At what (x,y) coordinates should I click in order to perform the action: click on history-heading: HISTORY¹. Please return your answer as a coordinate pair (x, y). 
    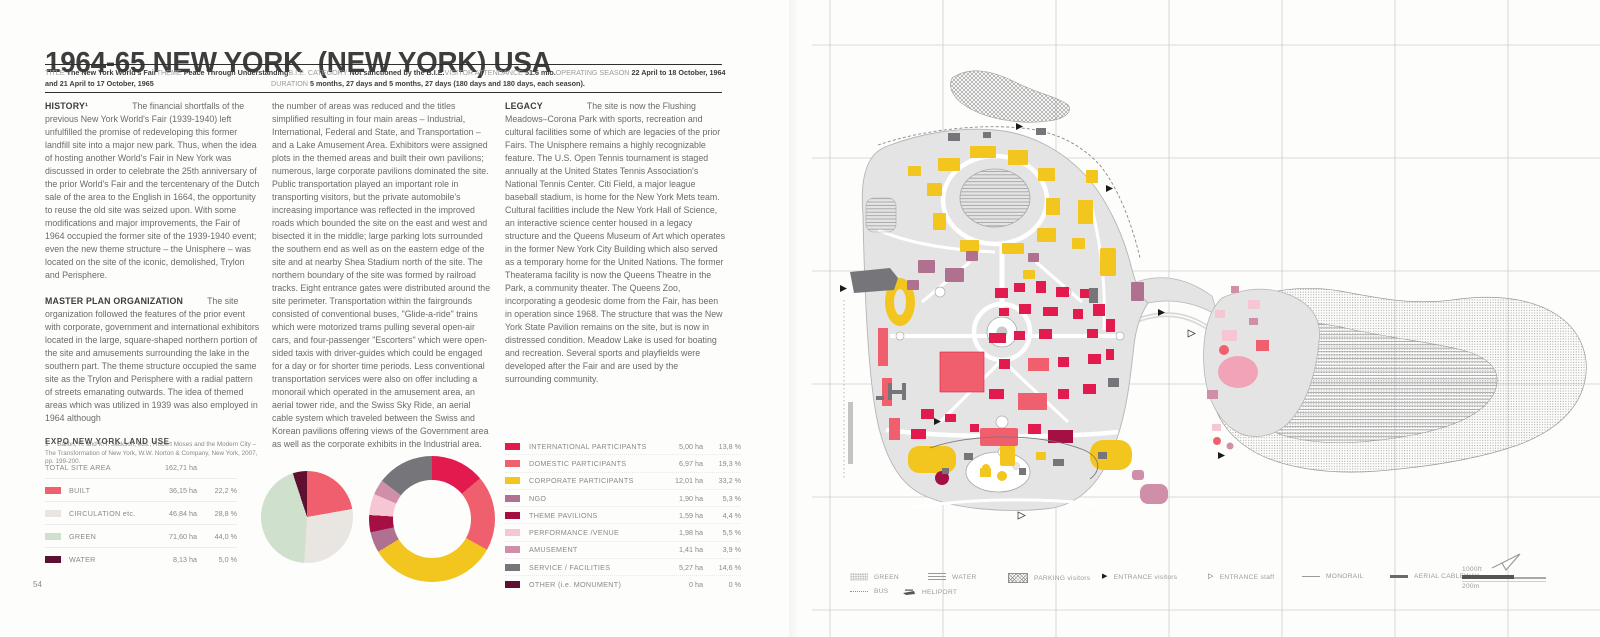
    Looking at the image, I should click on (67, 106).